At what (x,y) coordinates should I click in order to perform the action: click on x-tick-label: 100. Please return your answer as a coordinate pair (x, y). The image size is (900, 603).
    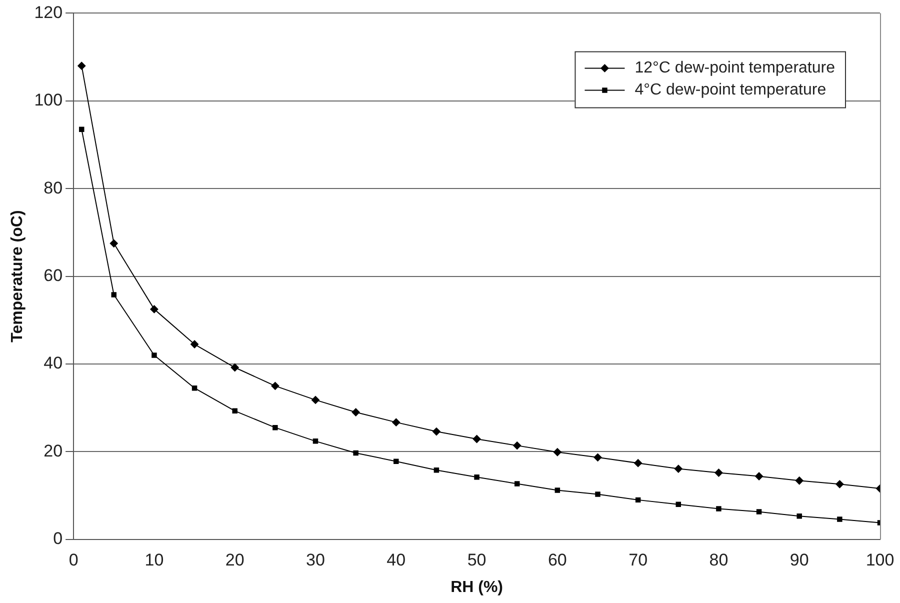
    Looking at the image, I should click on (880, 560).